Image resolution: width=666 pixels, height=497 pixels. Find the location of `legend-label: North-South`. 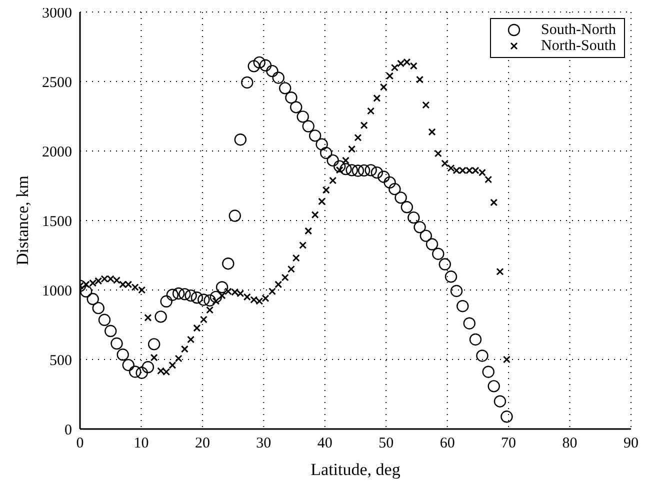

legend-label: North-South is located at coordinates (578, 46).